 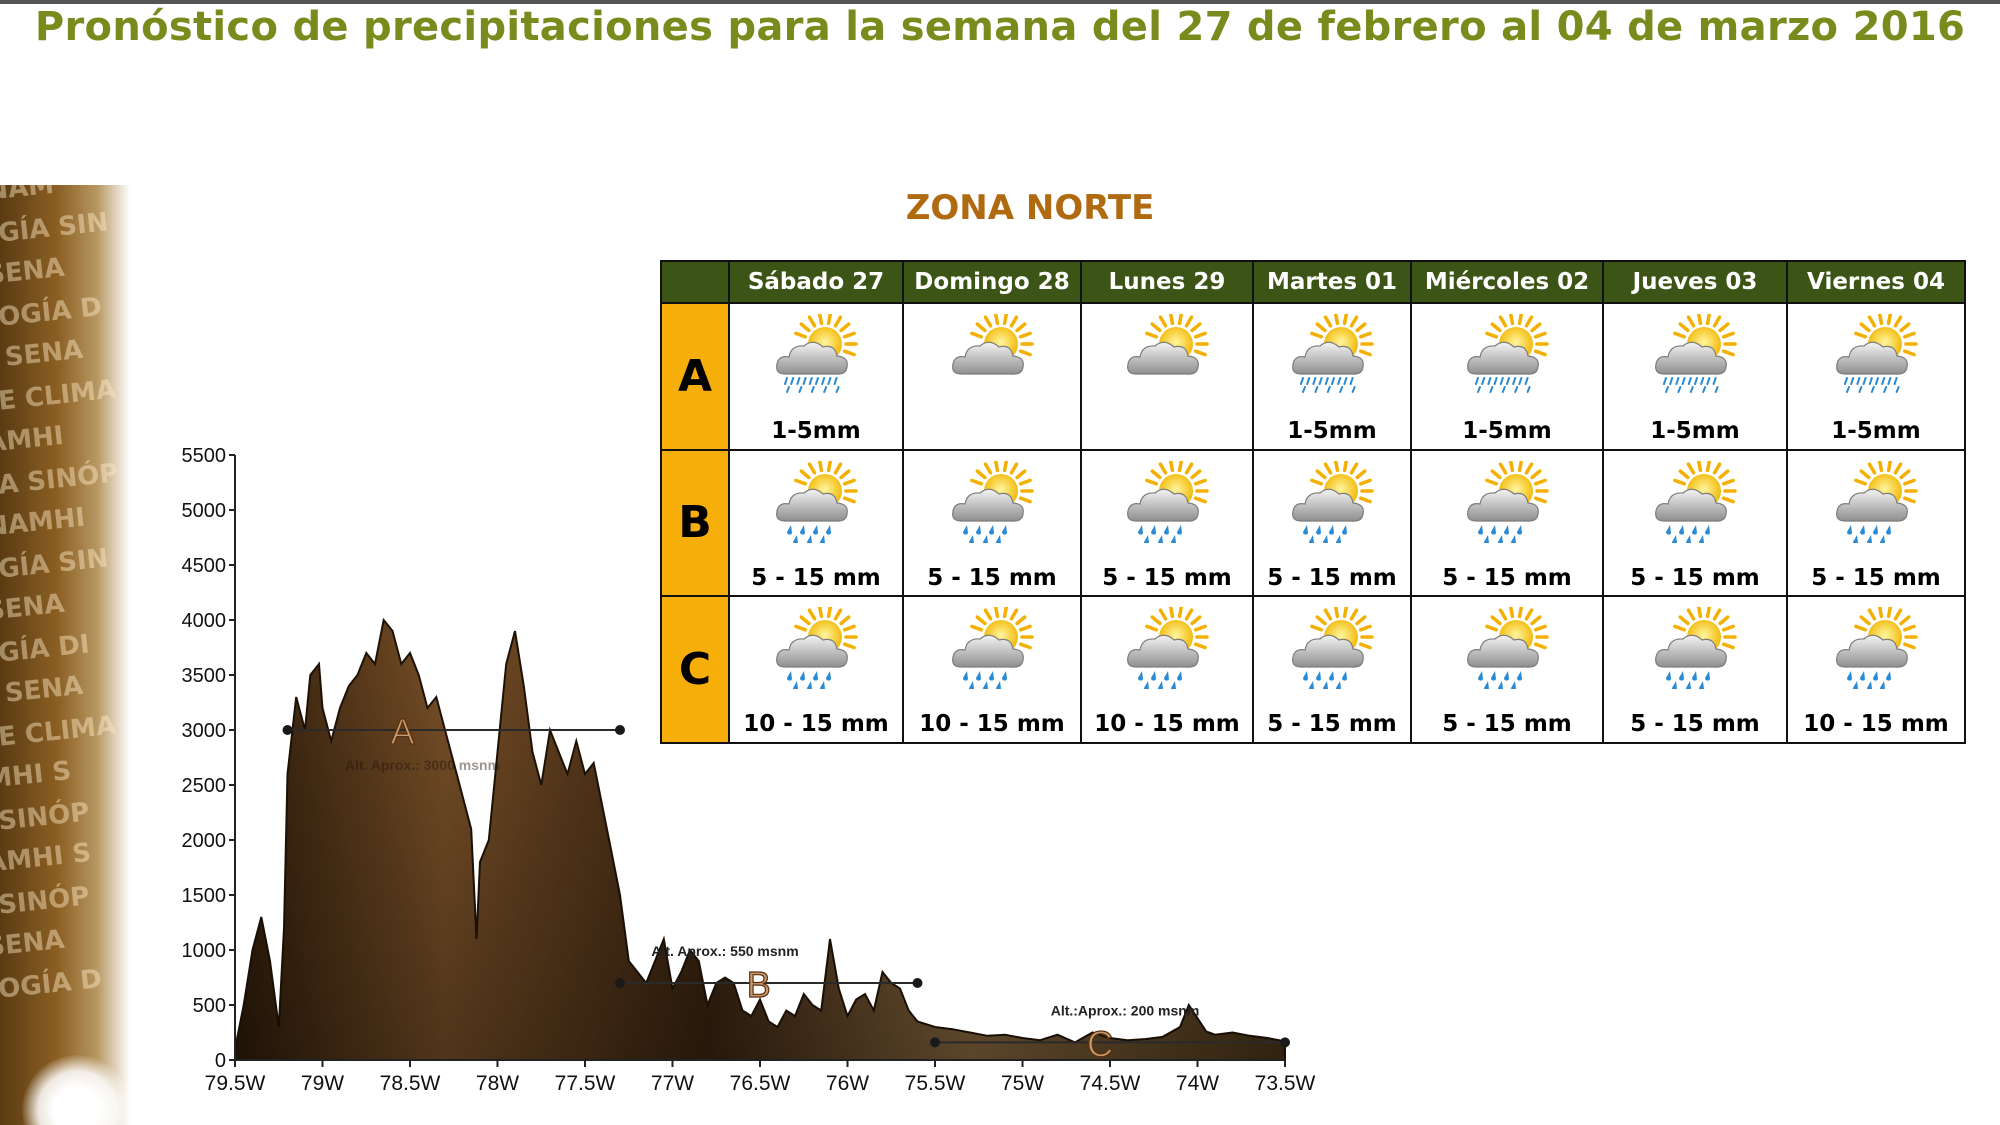 I want to click on watermark-text: I SENA, so click(x=42, y=354).